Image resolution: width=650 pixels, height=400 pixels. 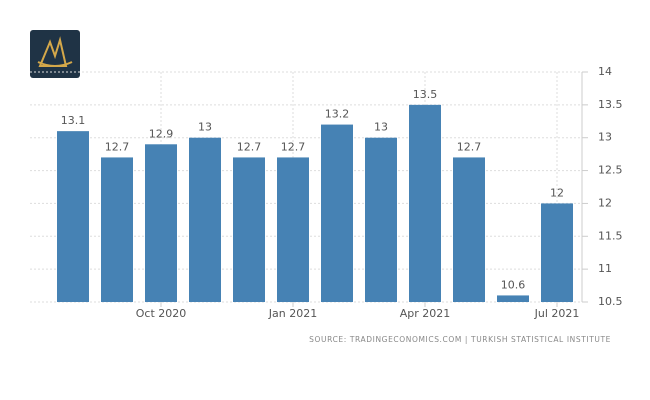 What do you see at coordinates (610, 301) in the screenshot?
I see `y-tick-label: 10.5` at bounding box center [610, 301].